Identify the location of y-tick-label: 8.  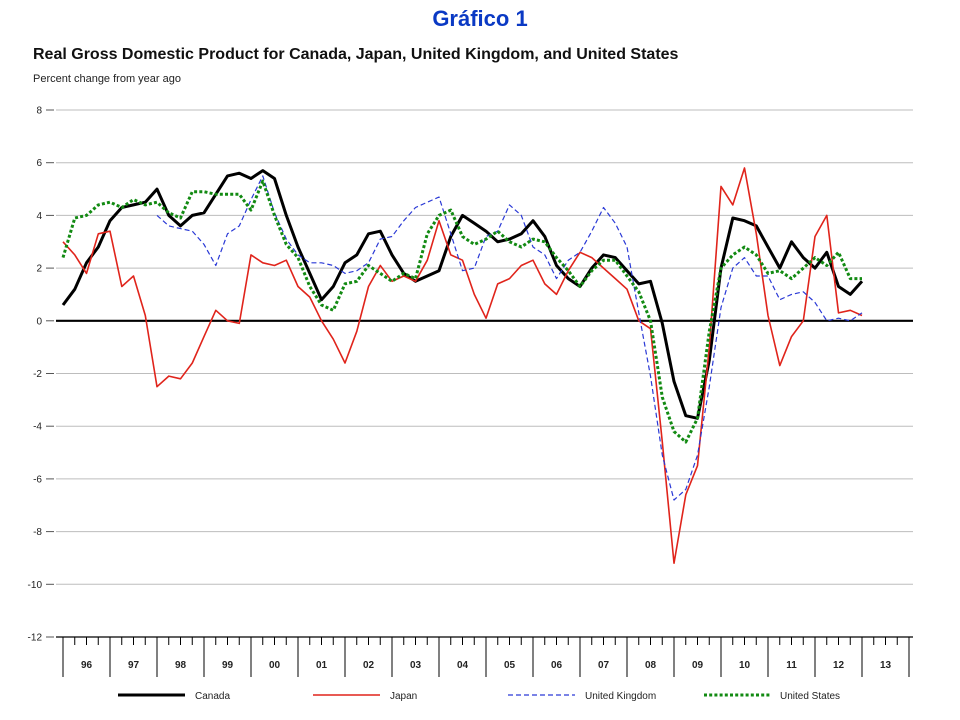
(39, 111).